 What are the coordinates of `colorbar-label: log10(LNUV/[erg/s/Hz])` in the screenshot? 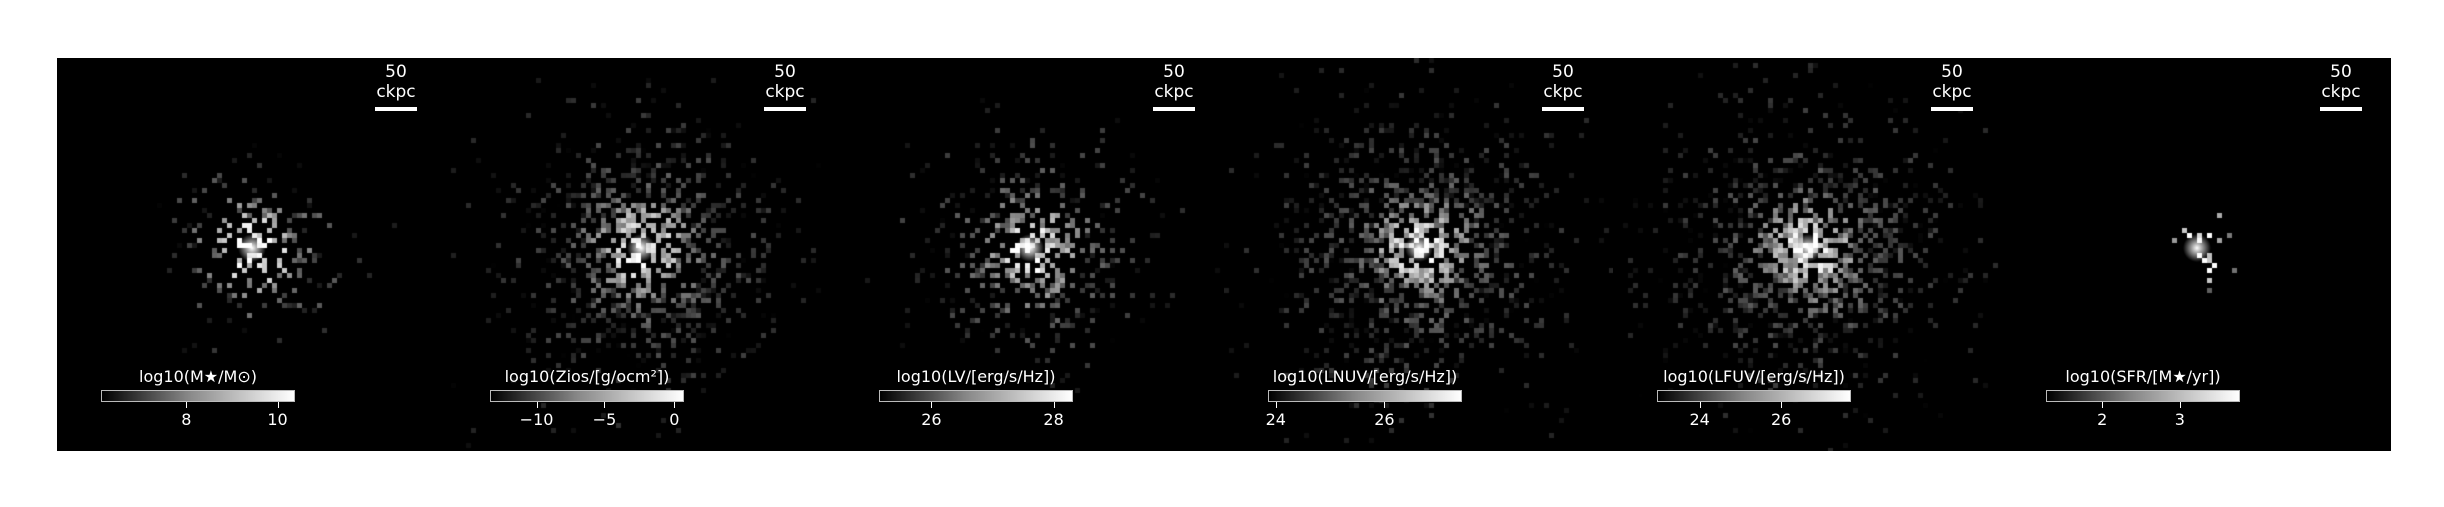 It's located at (1365, 376).